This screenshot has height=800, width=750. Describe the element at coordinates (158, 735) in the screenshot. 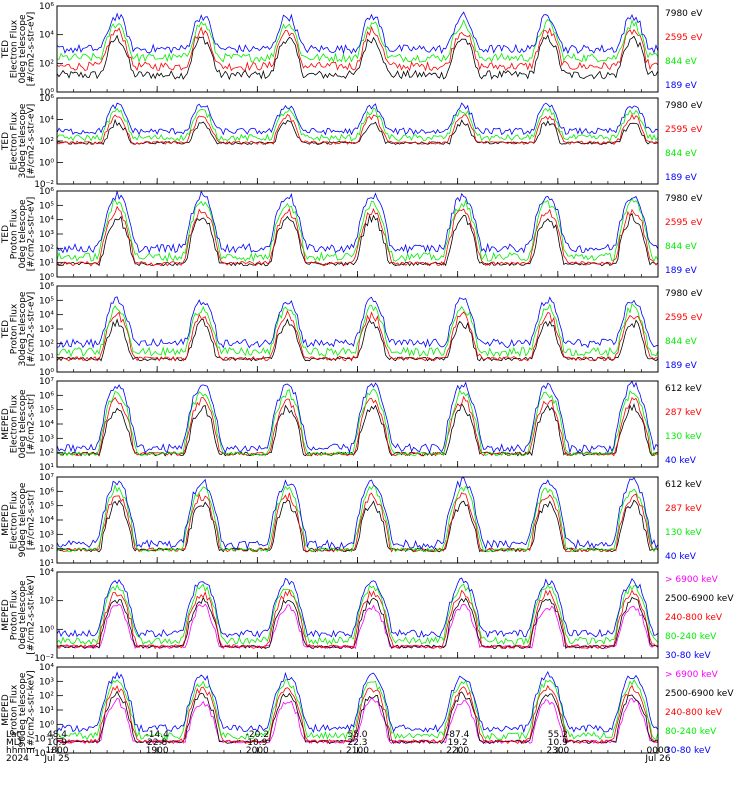

I see `x-tick-label: -14.4` at that location.